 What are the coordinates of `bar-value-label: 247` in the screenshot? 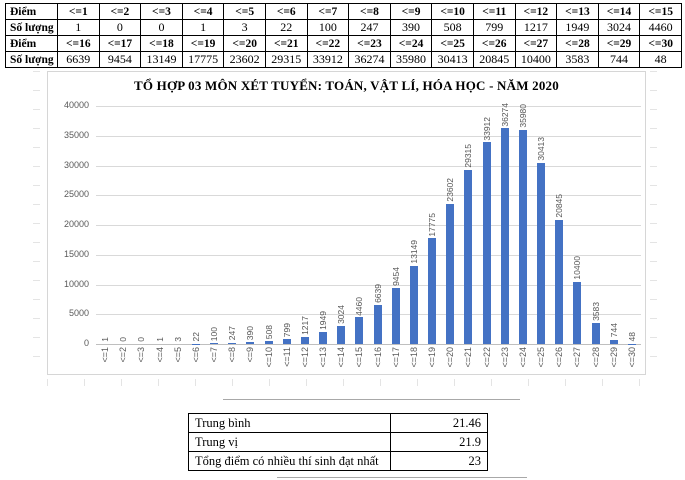 It's located at (232, 333).